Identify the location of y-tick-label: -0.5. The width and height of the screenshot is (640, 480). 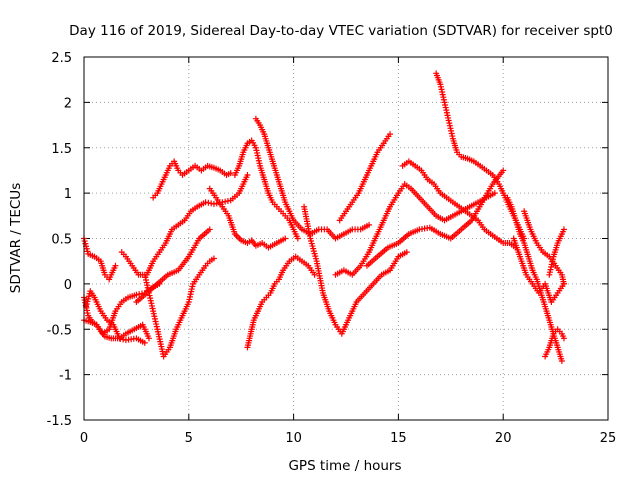
(59, 330).